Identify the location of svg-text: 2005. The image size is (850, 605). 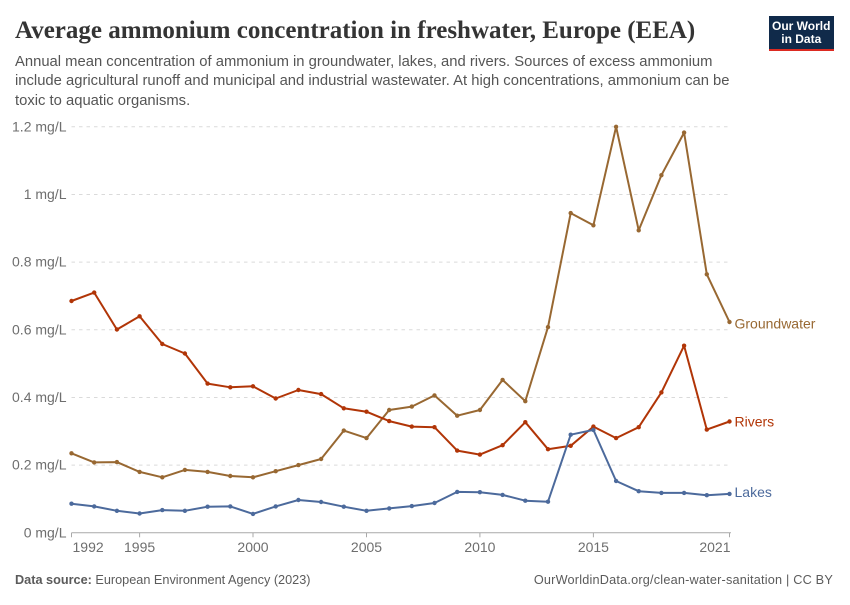
(366, 547).